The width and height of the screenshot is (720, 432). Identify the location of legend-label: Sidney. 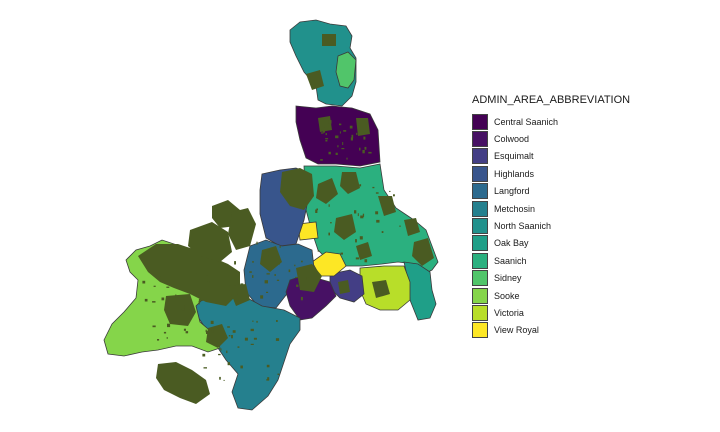
(508, 278).